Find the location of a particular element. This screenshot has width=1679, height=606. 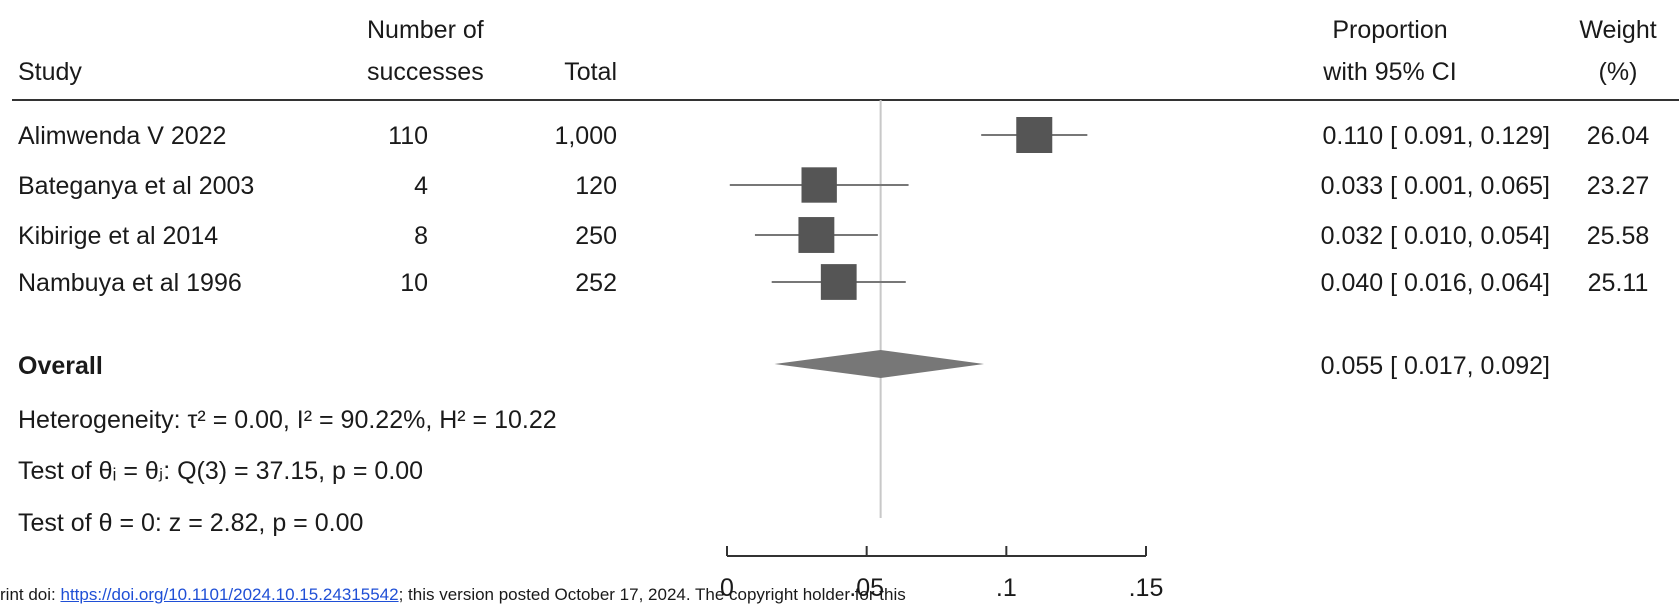

header-successes-line1: Number of is located at coordinates (425, 30).